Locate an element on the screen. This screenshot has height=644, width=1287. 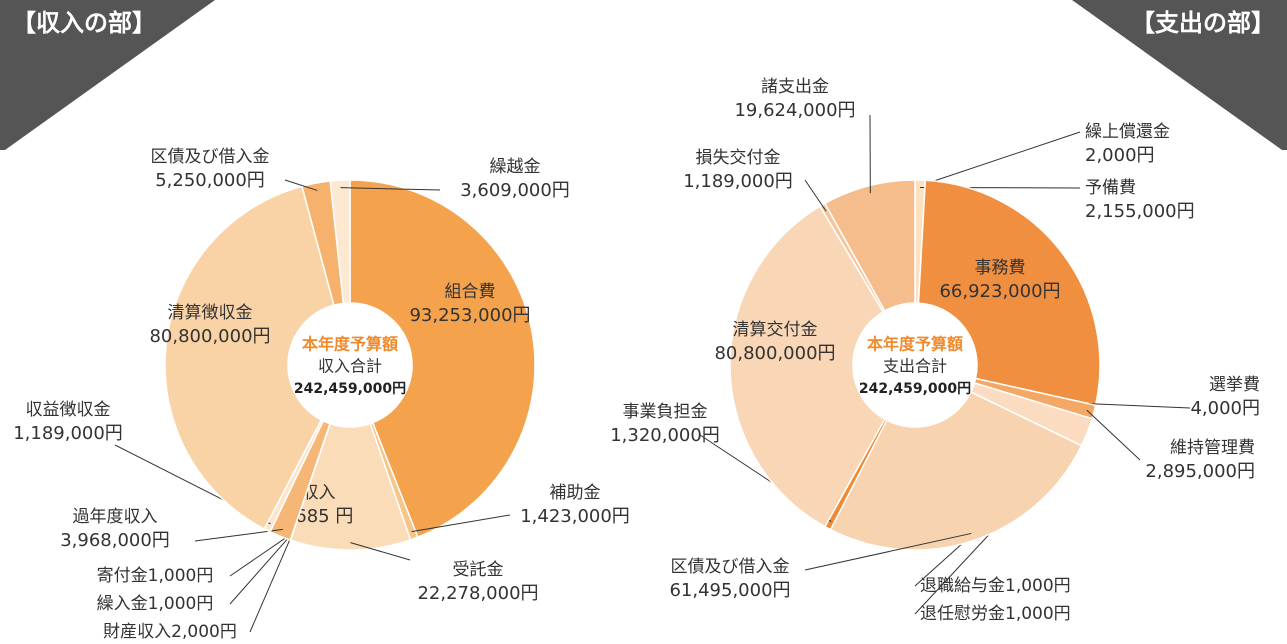
category-label: 退任慰労金 is located at coordinates (962, 614).